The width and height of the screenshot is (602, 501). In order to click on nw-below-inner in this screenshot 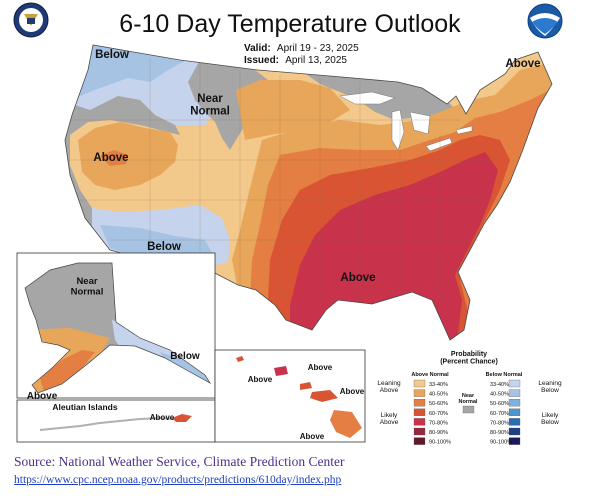, I will do `click(132, 72)`.